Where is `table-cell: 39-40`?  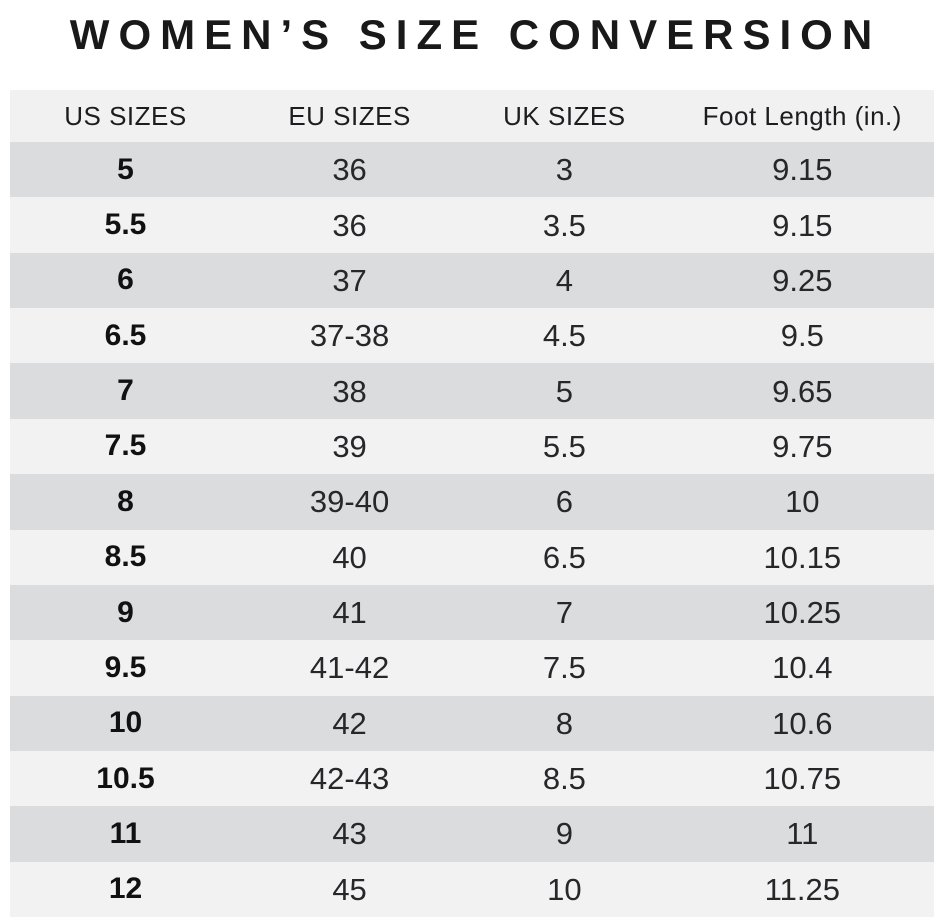
table-cell: 39-40 is located at coordinates (349, 502).